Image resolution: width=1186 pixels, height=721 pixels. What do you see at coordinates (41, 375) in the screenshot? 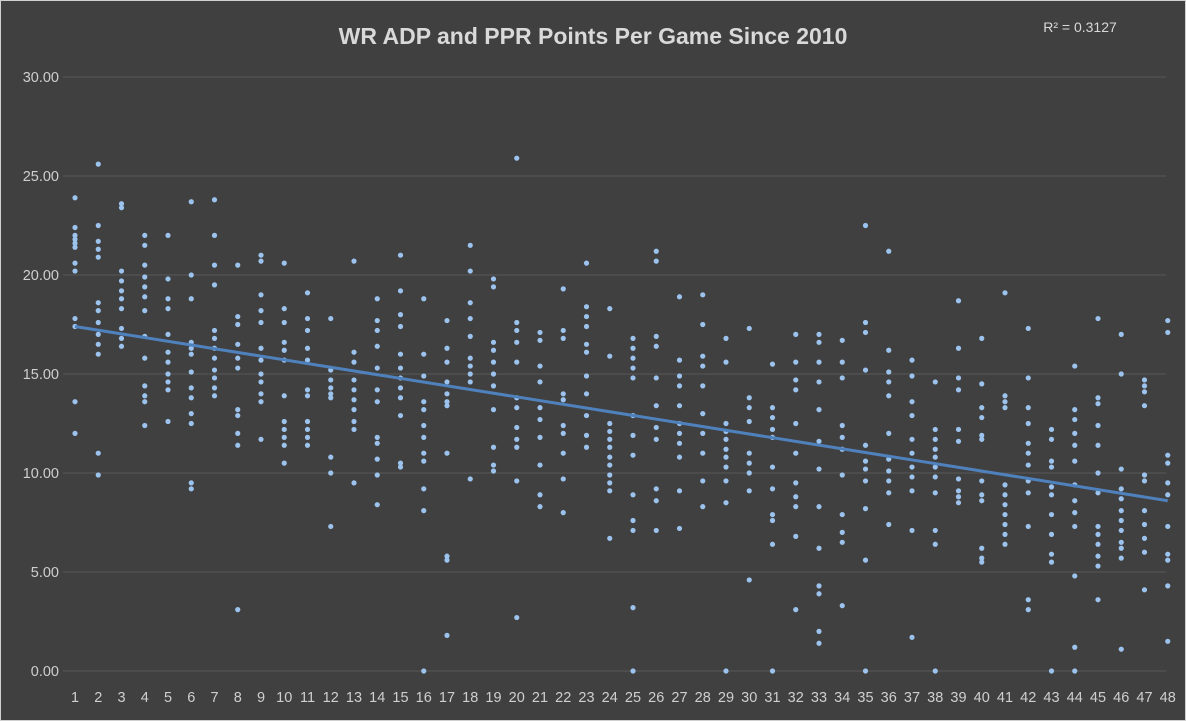
I see `y-tick-label: 15.00` at bounding box center [41, 375].